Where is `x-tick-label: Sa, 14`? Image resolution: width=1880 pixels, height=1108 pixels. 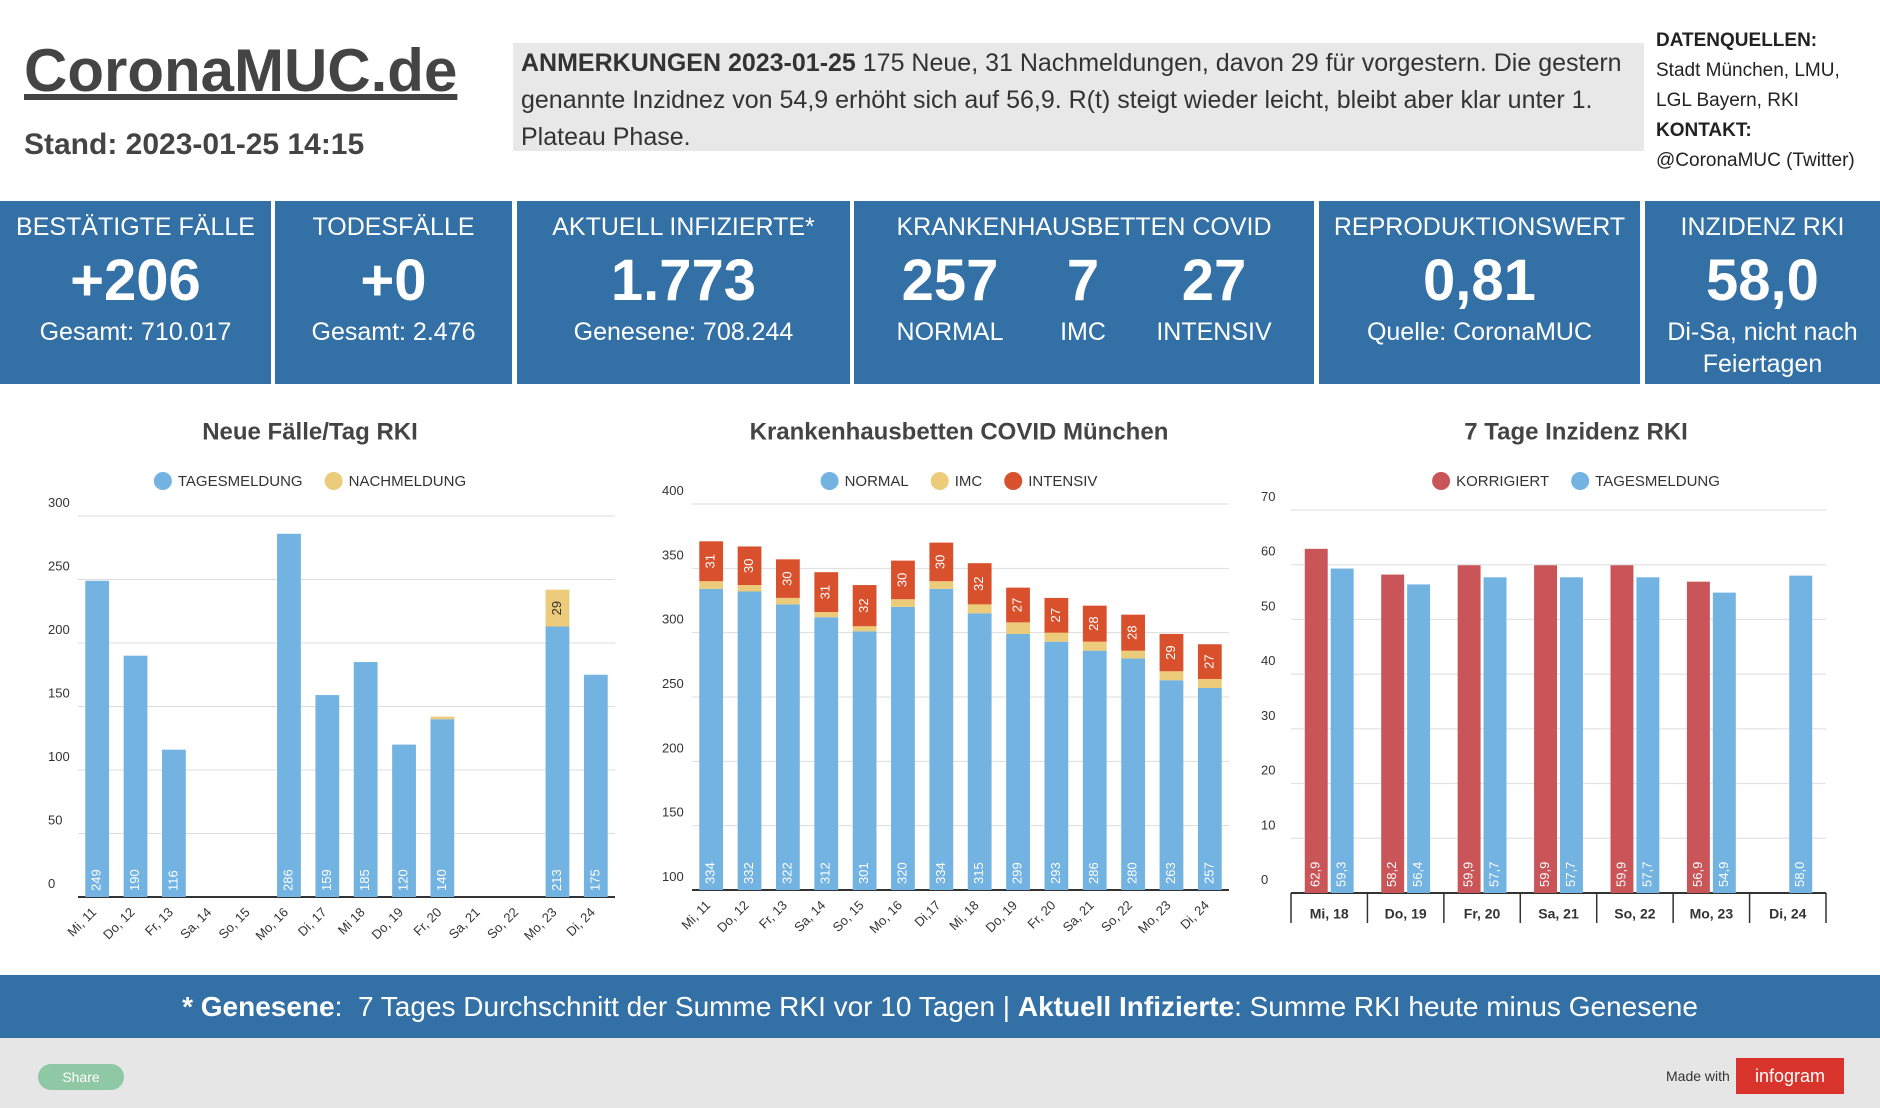 x-tick-label: Sa, 14 is located at coordinates (809, 916).